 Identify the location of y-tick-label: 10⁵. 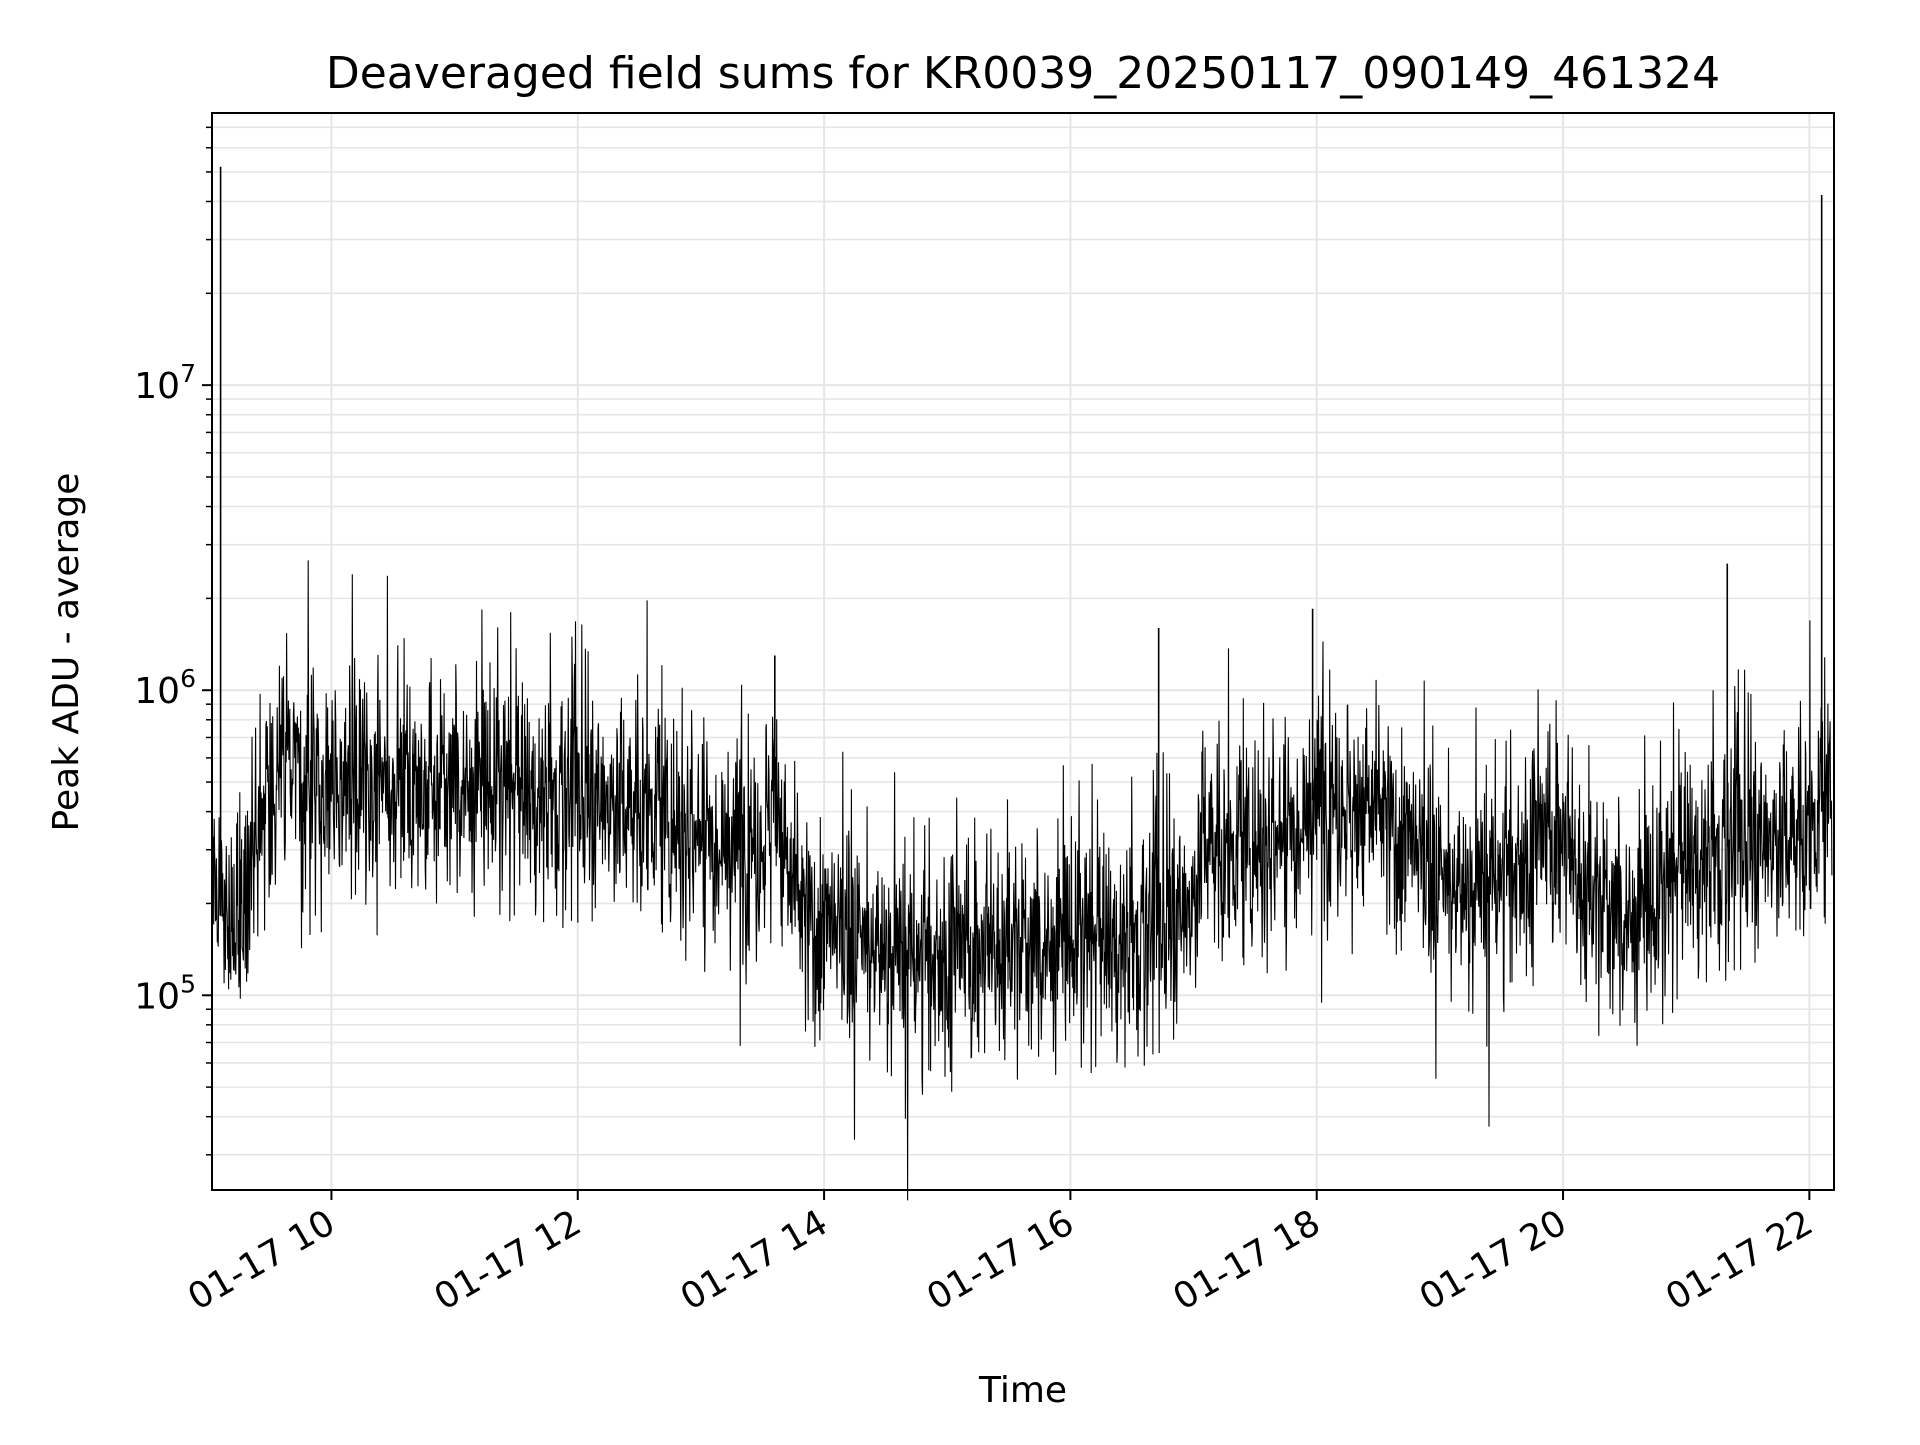
(165, 993).